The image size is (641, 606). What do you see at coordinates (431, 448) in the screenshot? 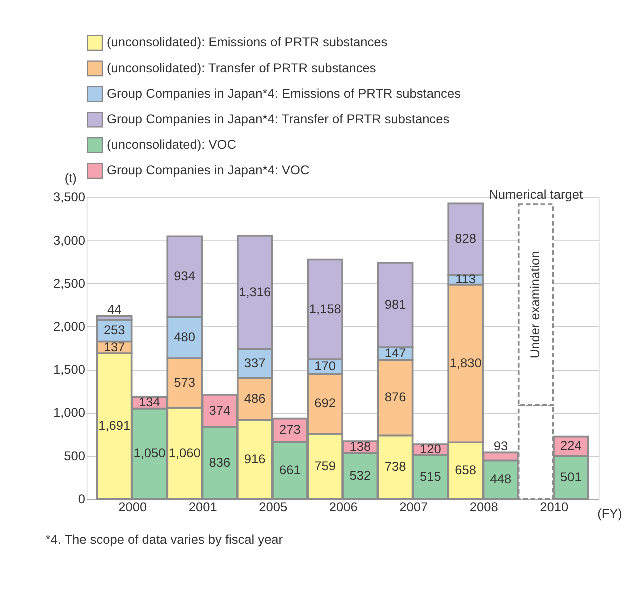
I see `data-label: 120` at bounding box center [431, 448].